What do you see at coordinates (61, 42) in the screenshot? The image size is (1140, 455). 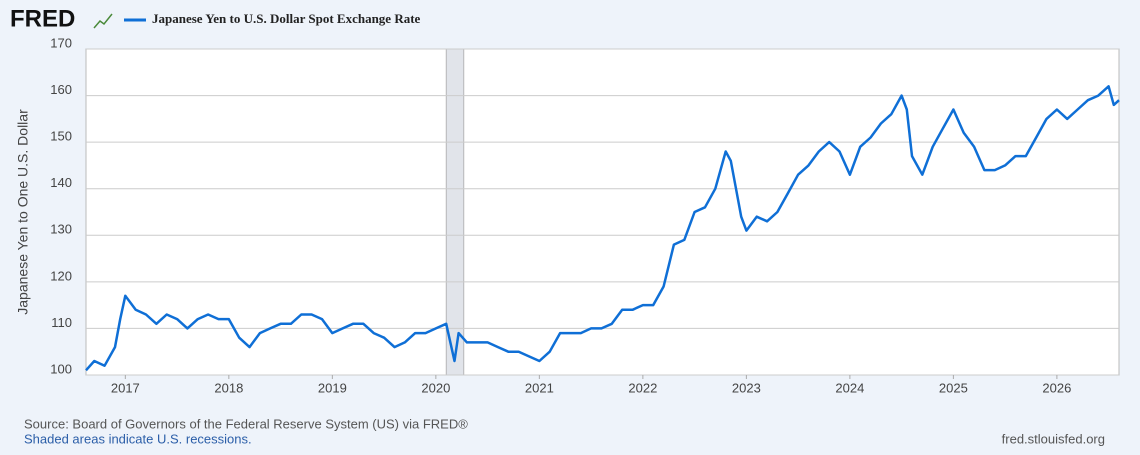 I see `y-tick-label: 170` at bounding box center [61, 42].